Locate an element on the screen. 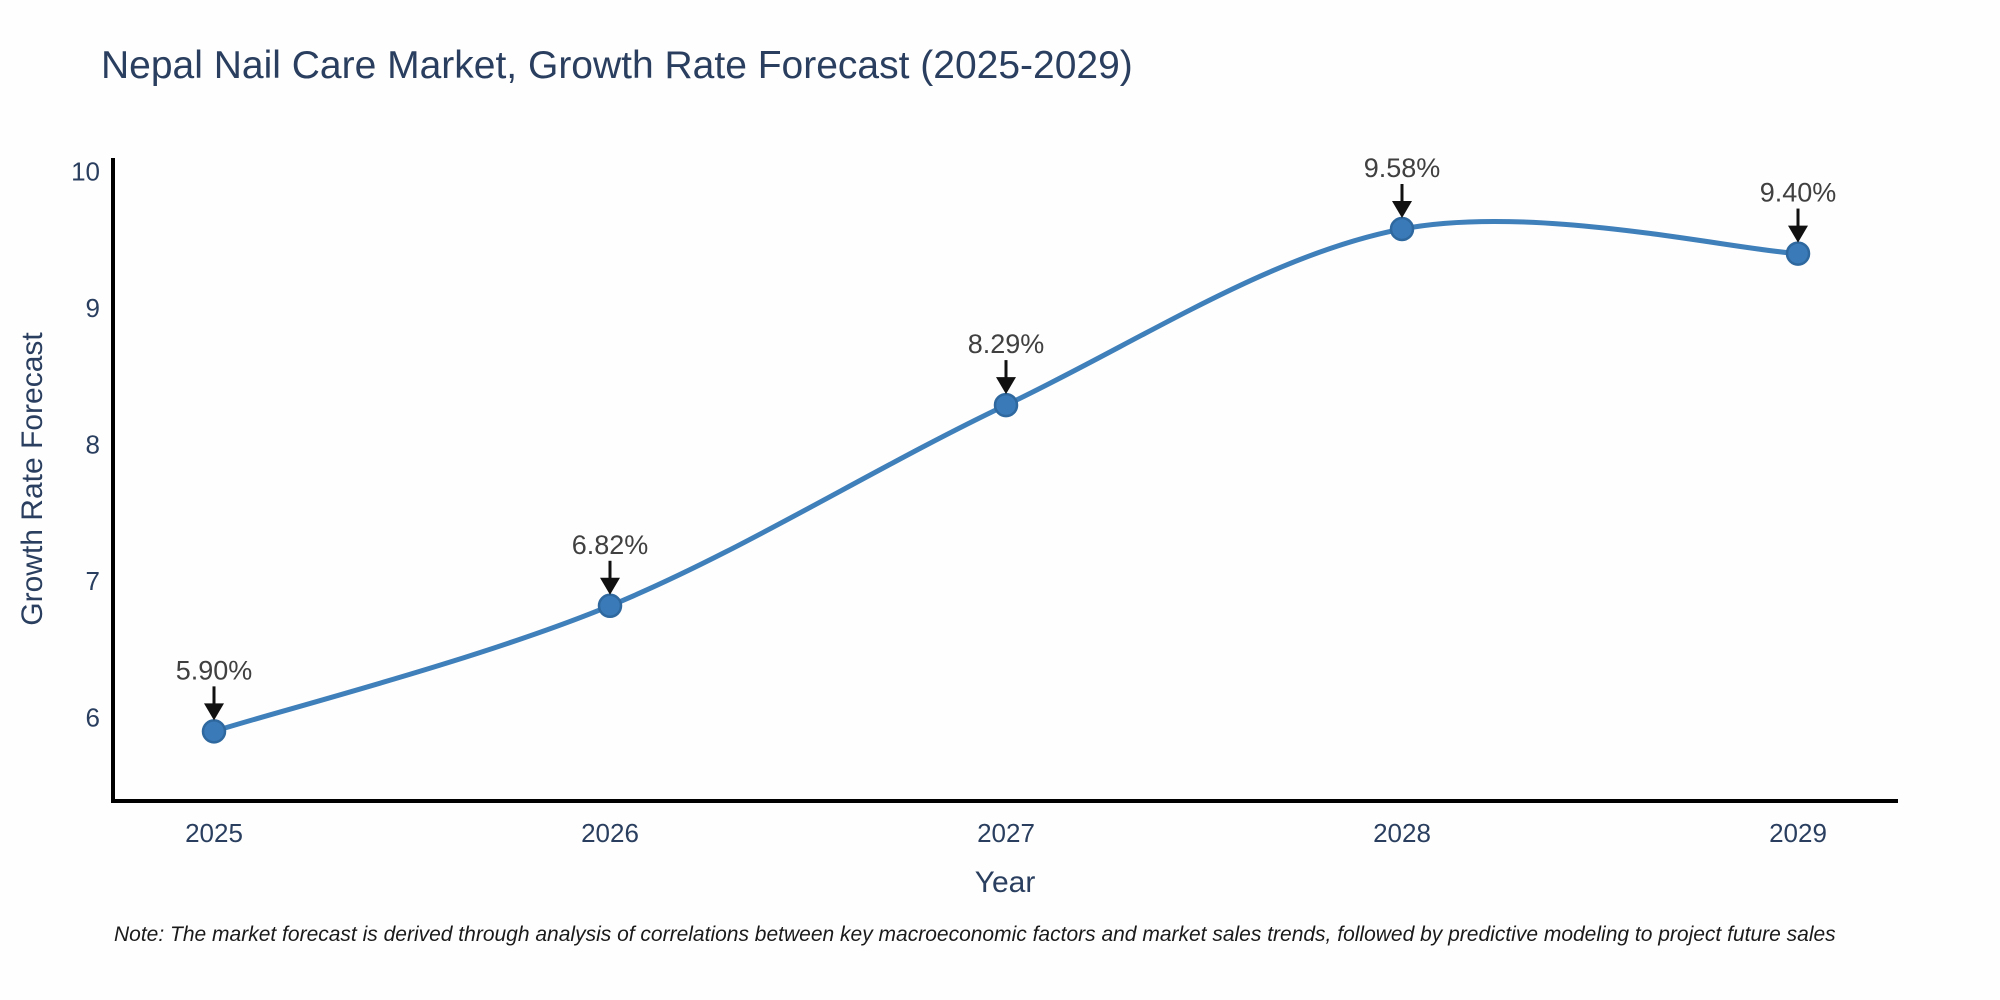 Image resolution: width=2000 pixels, height=1000 pixels. x-tick-label: 2029 is located at coordinates (1798, 833).